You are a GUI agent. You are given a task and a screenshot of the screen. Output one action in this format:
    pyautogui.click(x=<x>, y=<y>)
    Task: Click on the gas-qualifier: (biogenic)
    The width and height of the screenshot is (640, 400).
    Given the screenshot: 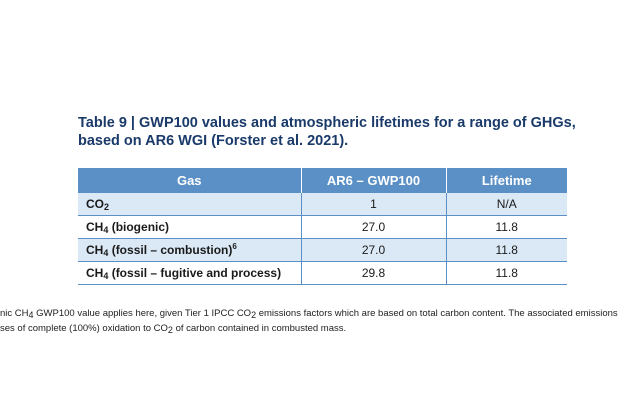 What is the action you would take?
    pyautogui.click(x=139, y=227)
    